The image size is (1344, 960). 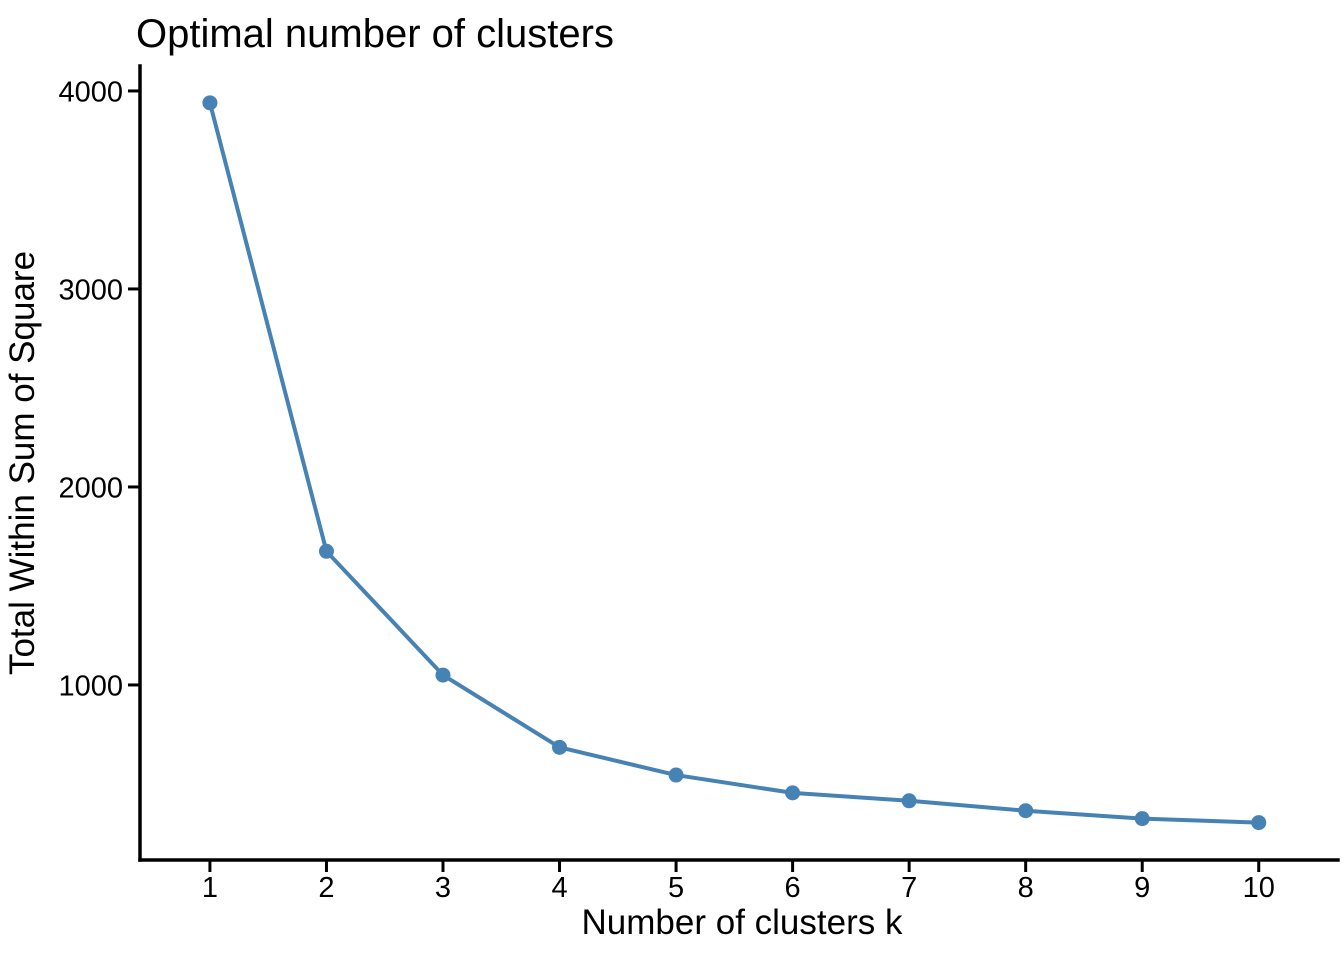 What do you see at coordinates (1026, 888) in the screenshot?
I see `x-tick-label: 8` at bounding box center [1026, 888].